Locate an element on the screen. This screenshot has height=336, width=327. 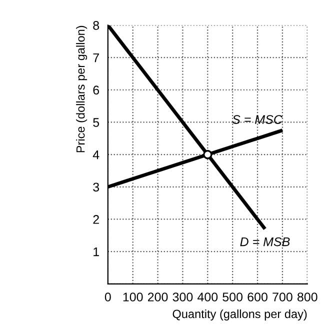
x-tick-label: 300 is located at coordinates (182, 297).